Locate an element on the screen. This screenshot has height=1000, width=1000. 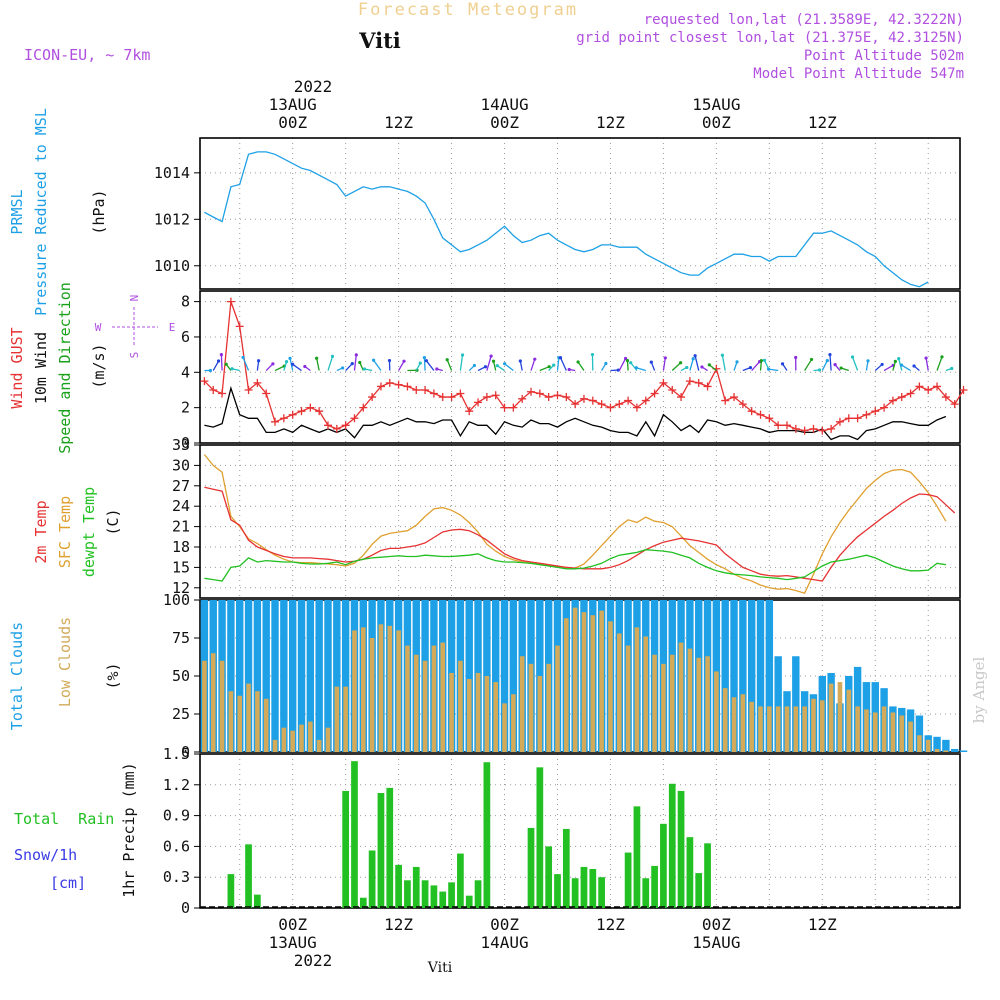
y-tick-label: 0.3 is located at coordinates (176, 877).